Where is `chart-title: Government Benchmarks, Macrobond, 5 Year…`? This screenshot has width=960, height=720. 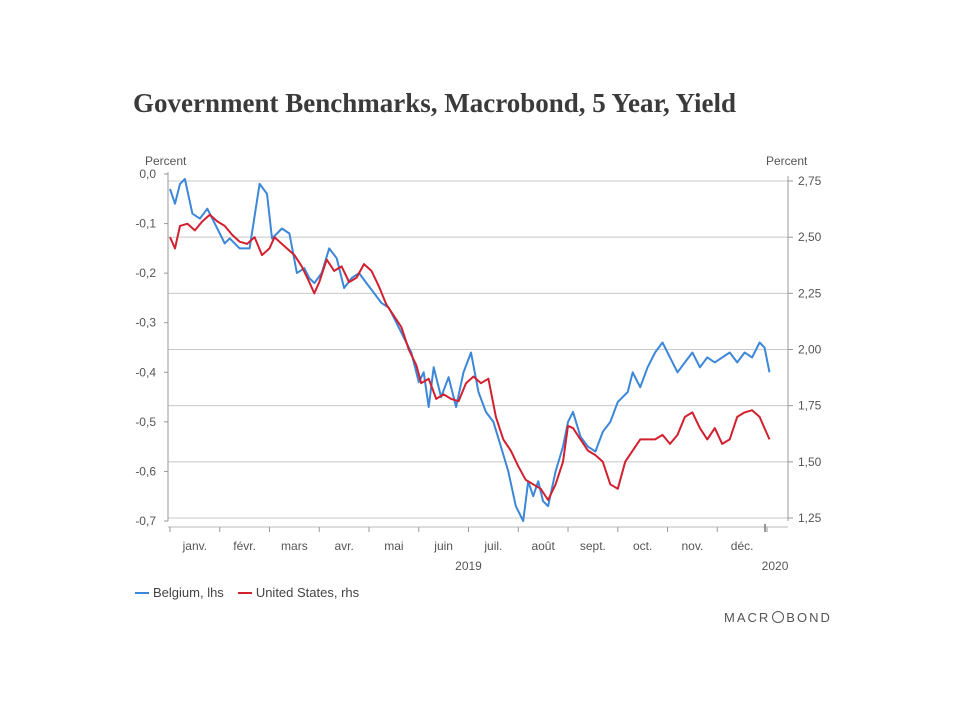
chart-title: Government Benchmarks, Macrobond, 5 Year… is located at coordinates (434, 103).